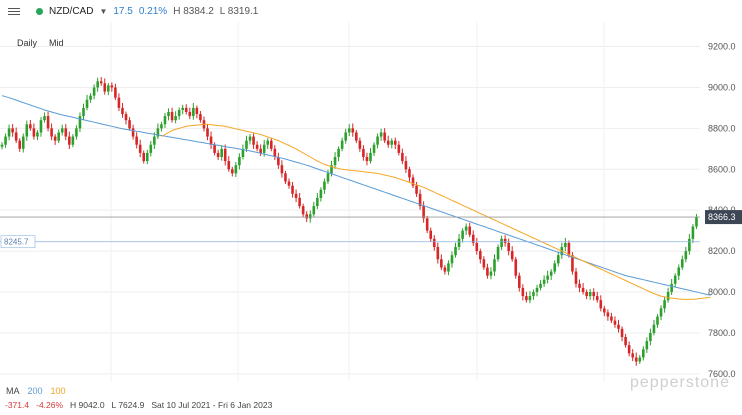 Image resolution: width=742 pixels, height=415 pixels. What do you see at coordinates (123, 11) in the screenshot?
I see `change-value: 17.5` at bounding box center [123, 11].